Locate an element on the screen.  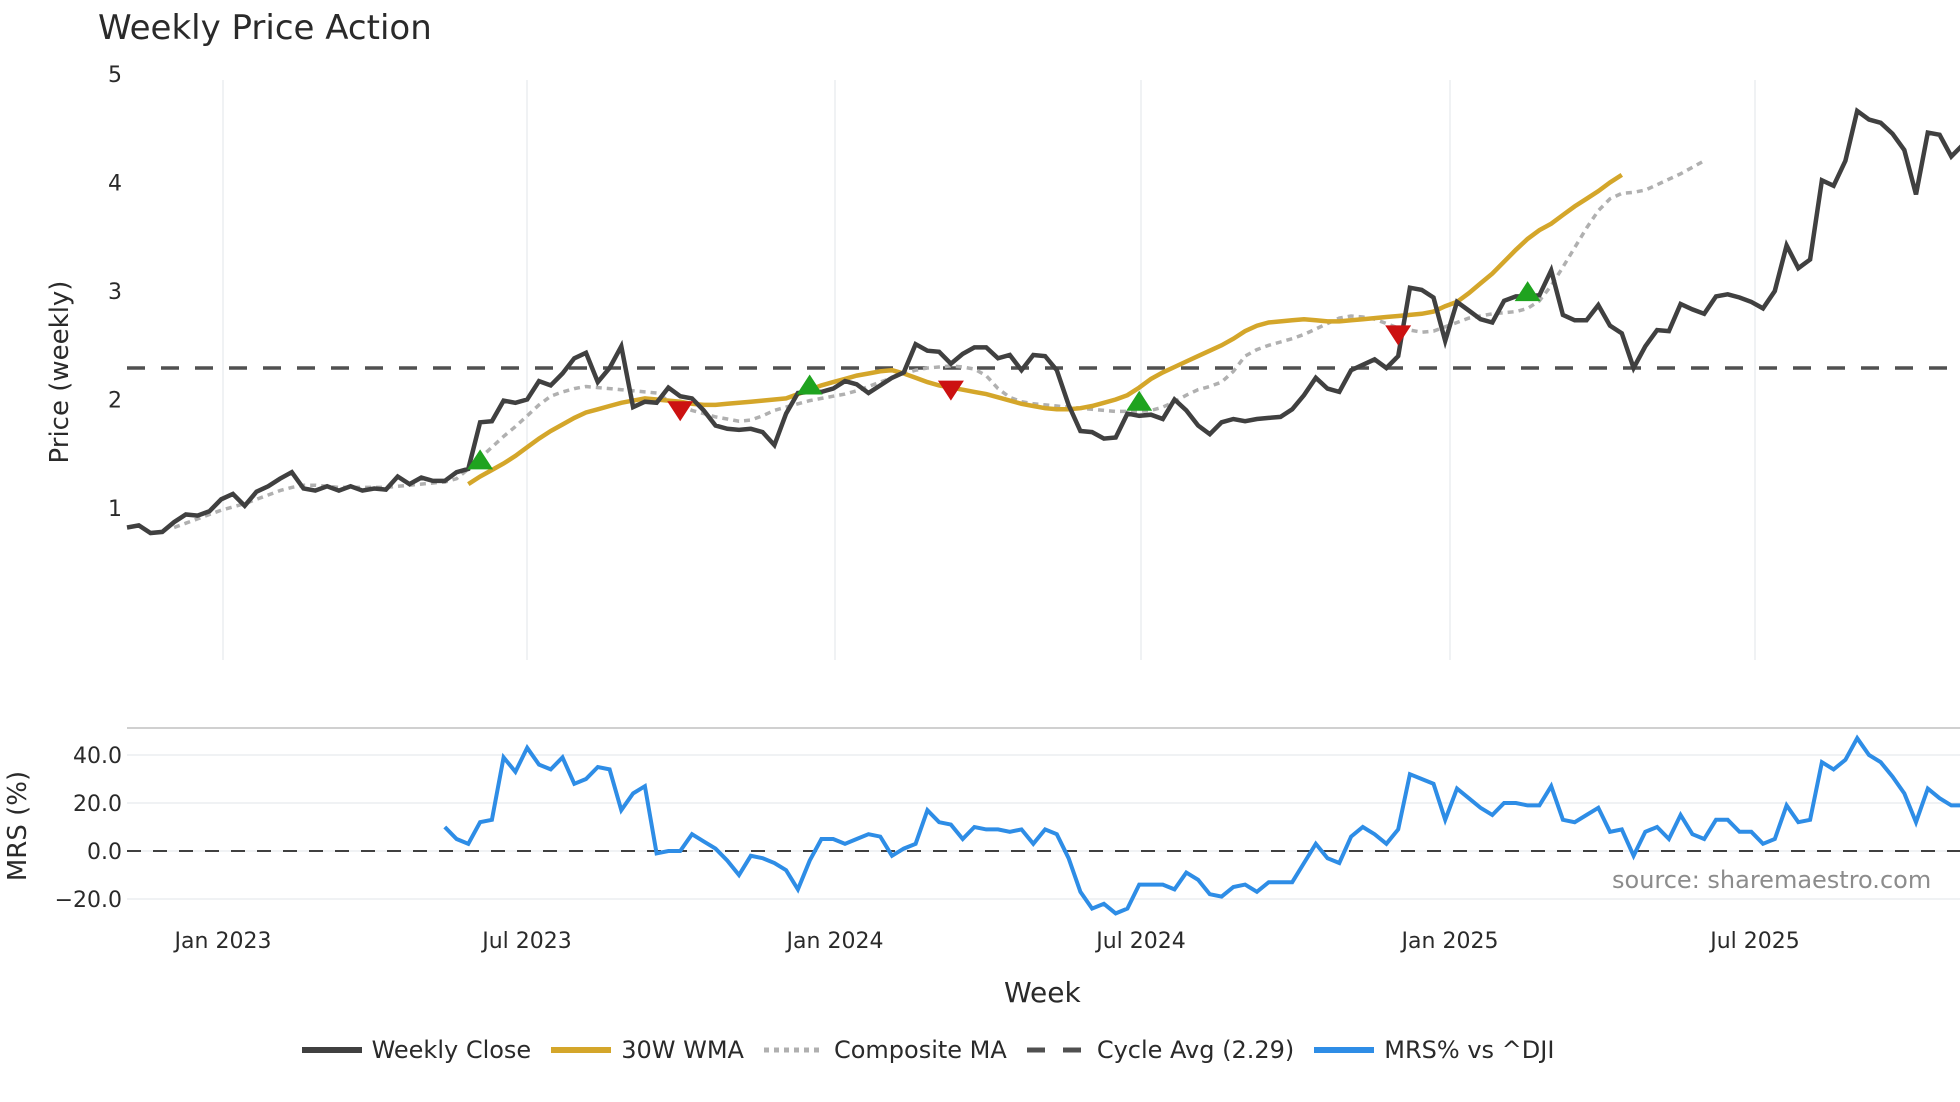
legend-item-composite-ma: Composite MA is located at coordinates (885, 1050).